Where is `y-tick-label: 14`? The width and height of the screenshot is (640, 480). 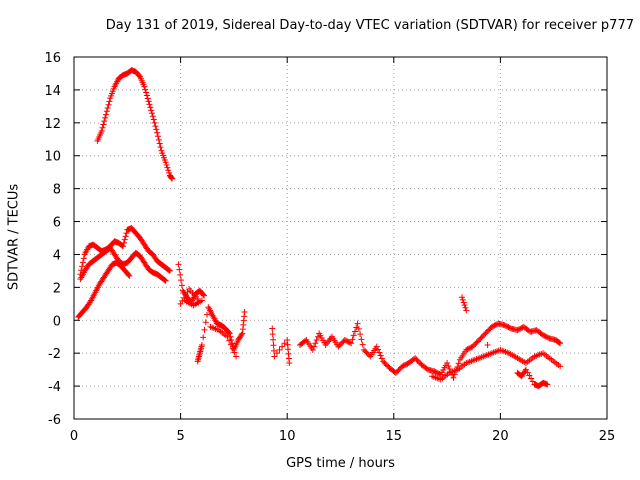
y-tick-label: 14 is located at coordinates (52, 91).